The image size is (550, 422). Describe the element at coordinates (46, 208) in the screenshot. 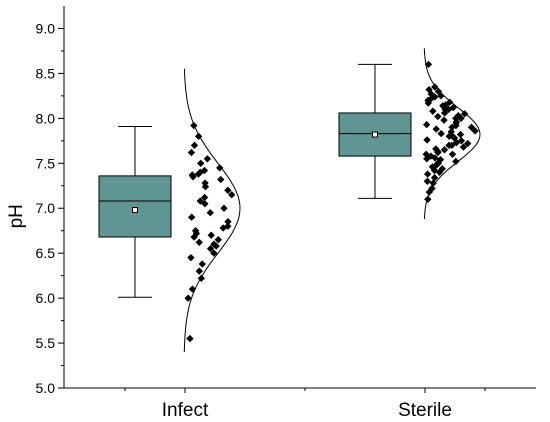

I see `y-tick-label: 7.0` at that location.